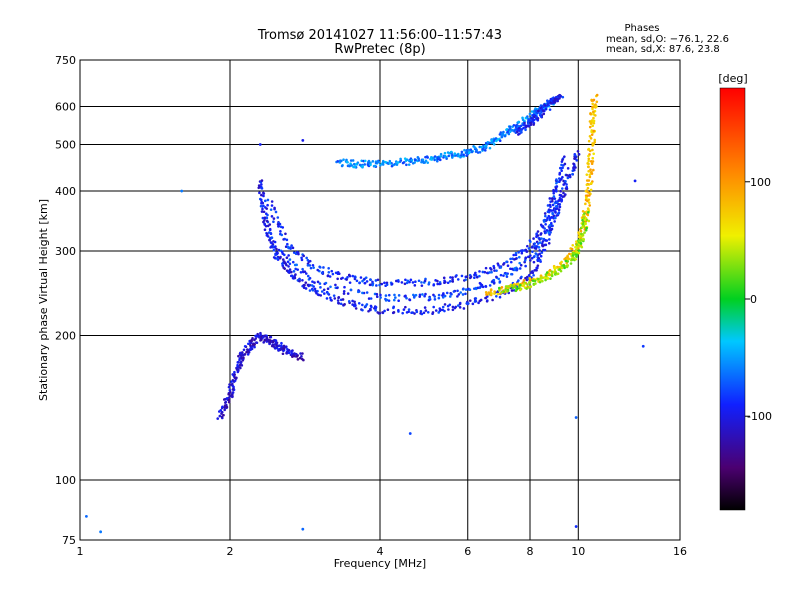 The height and width of the screenshot is (600, 800). I want to click on phases-o-stats: mean, sd,O: −76.1, 22.6, so click(667, 39).